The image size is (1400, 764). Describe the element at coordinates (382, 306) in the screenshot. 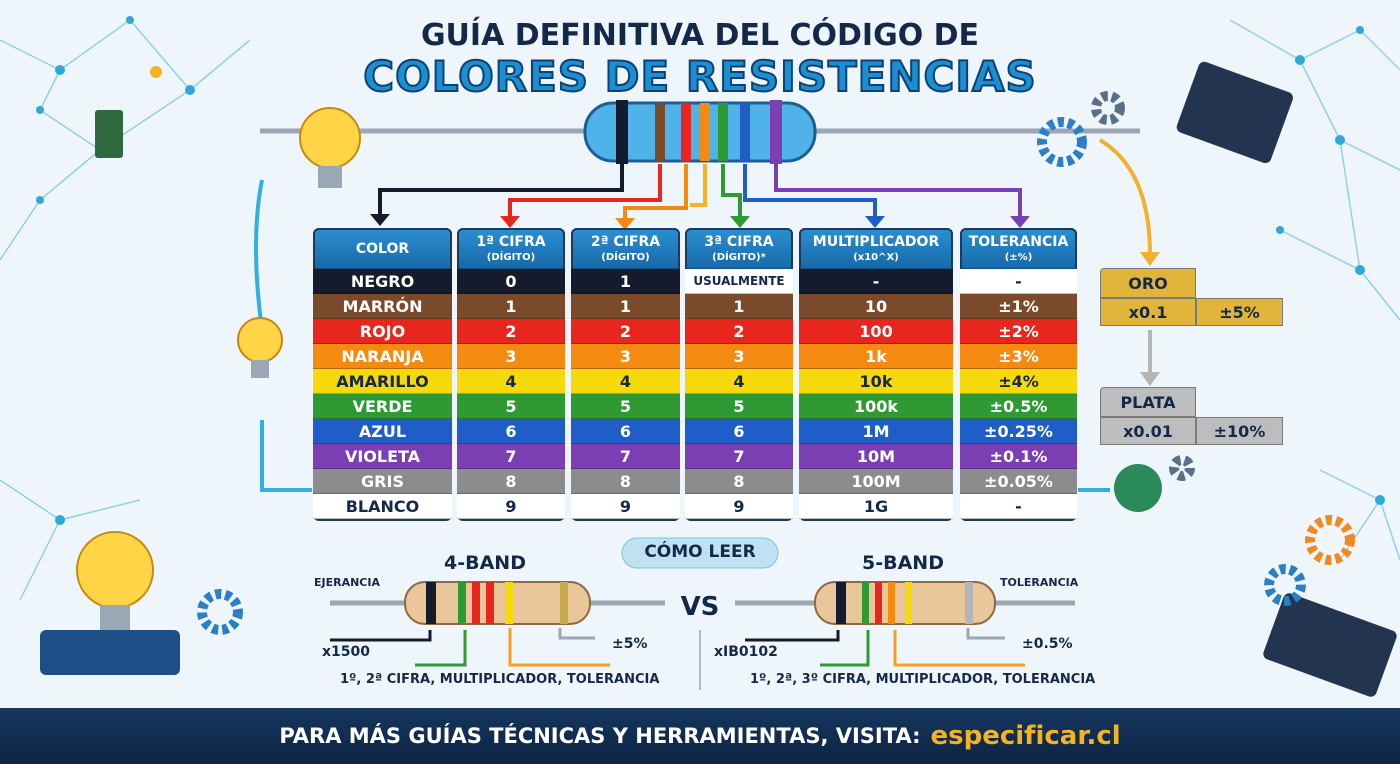

I see `table-cell: MARRÓN` at that location.